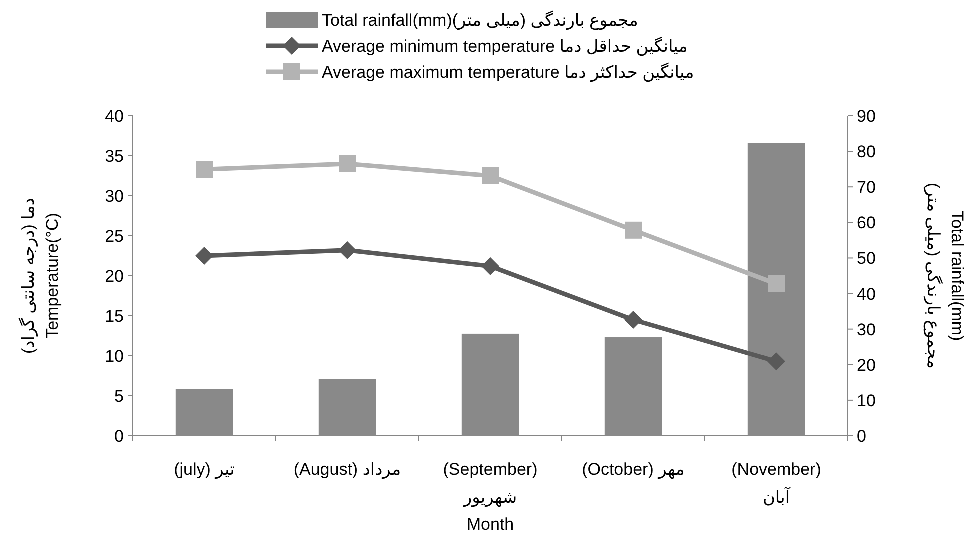 This screenshot has height=537, width=973. What do you see at coordinates (114, 116) in the screenshot?
I see `y-tick-label: 40` at bounding box center [114, 116].